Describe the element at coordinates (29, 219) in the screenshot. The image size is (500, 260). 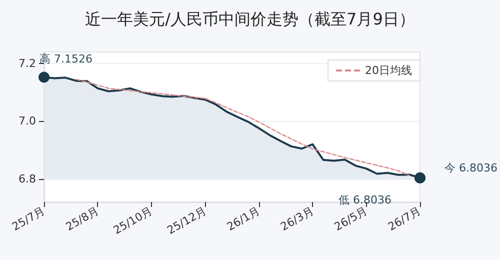
I see `x-tick-label: 25/7月` at that location.